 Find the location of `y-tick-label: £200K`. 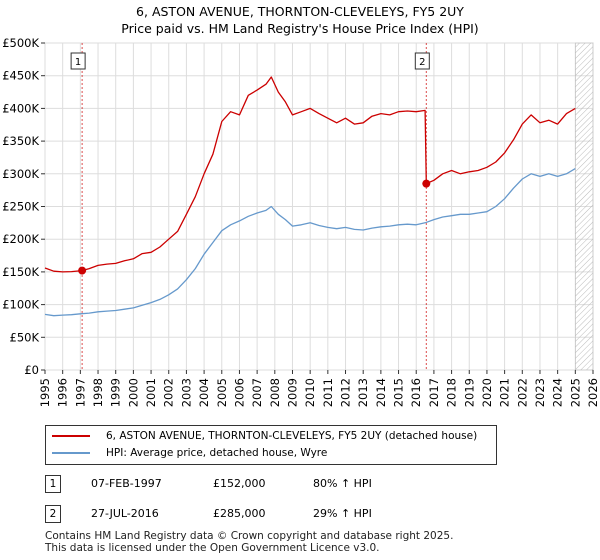

y-tick-label: £200K is located at coordinates (20, 239).